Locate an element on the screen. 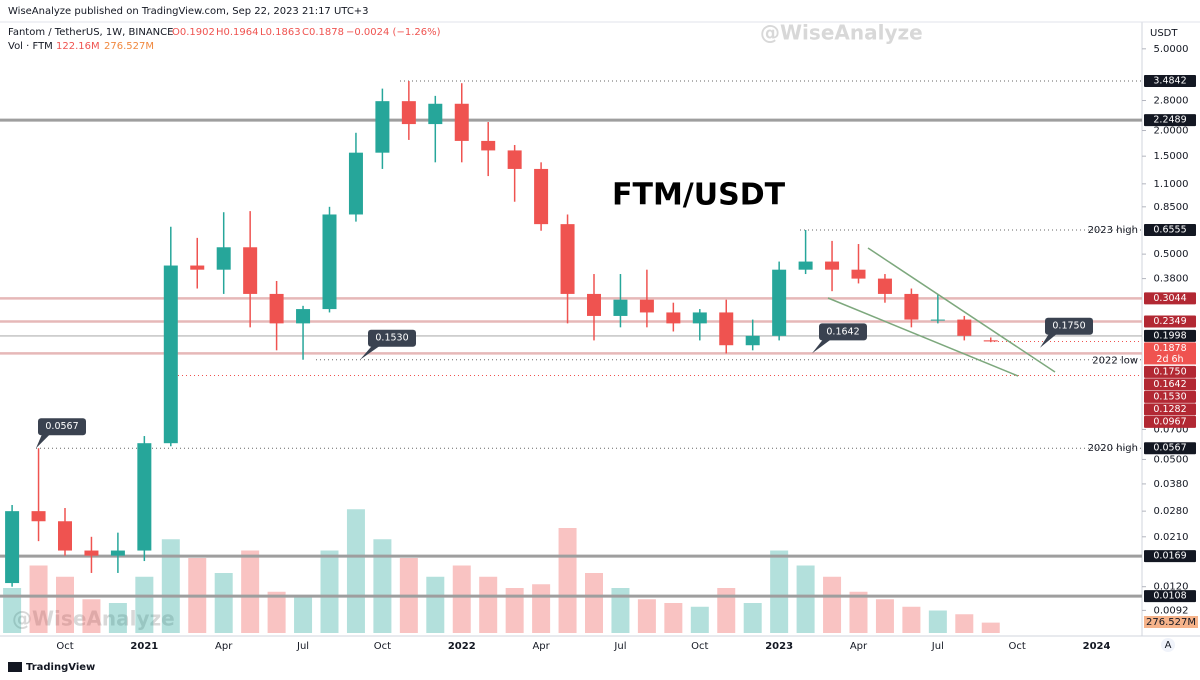  price-label: 0.1998 is located at coordinates (1169, 335).